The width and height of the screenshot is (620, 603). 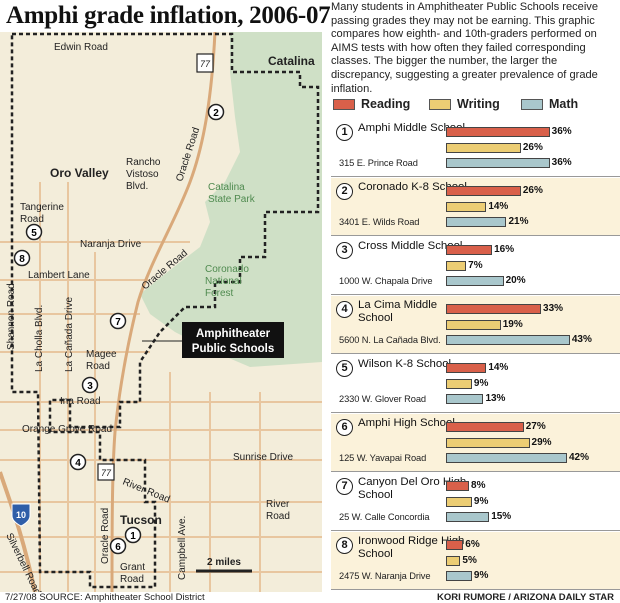 What do you see at coordinates (386, 281) in the screenshot?
I see `school-address: 1000 W. Chapala Drive` at bounding box center [386, 281].